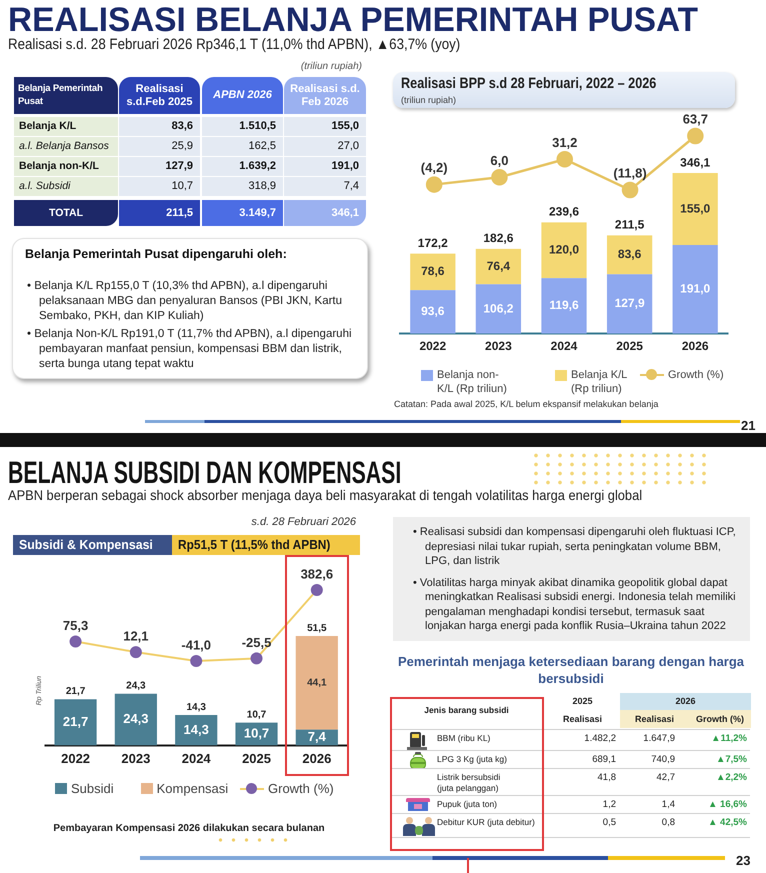 This screenshot has height=873, width=766. Describe the element at coordinates (159, 95) in the screenshot. I see `category-label: Realisasi s.d.Feb 2025` at that location.